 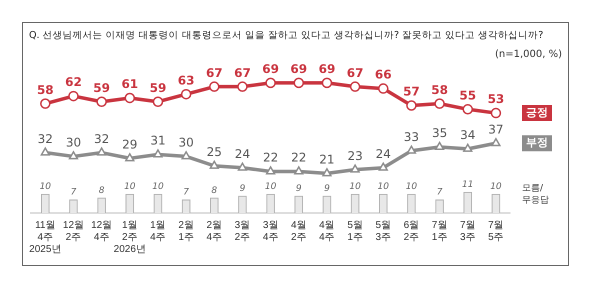 I want to click on data-label: 25, so click(x=214, y=151).